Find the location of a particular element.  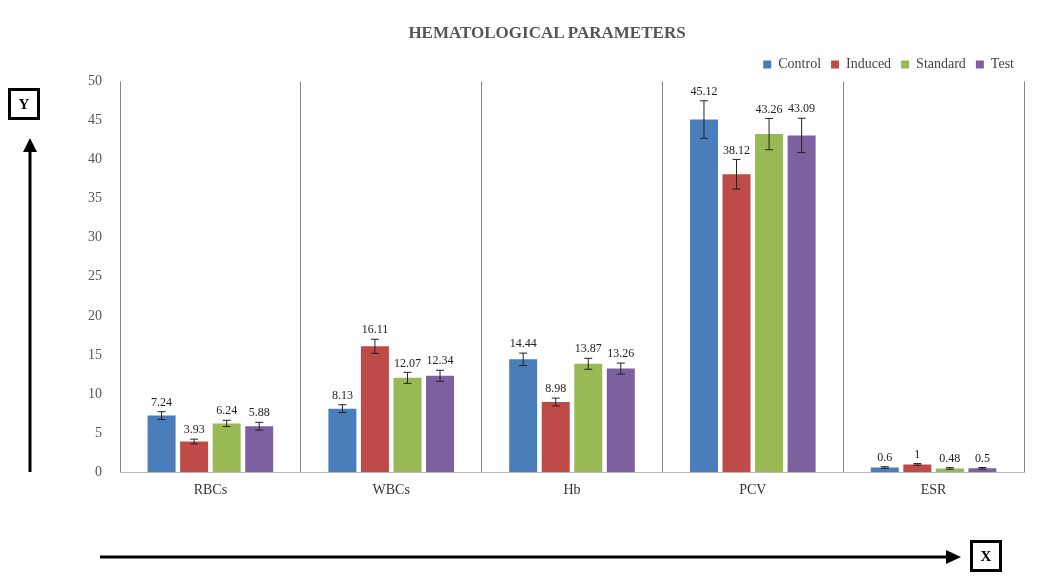

data-label: 8.98 is located at coordinates (556, 388).